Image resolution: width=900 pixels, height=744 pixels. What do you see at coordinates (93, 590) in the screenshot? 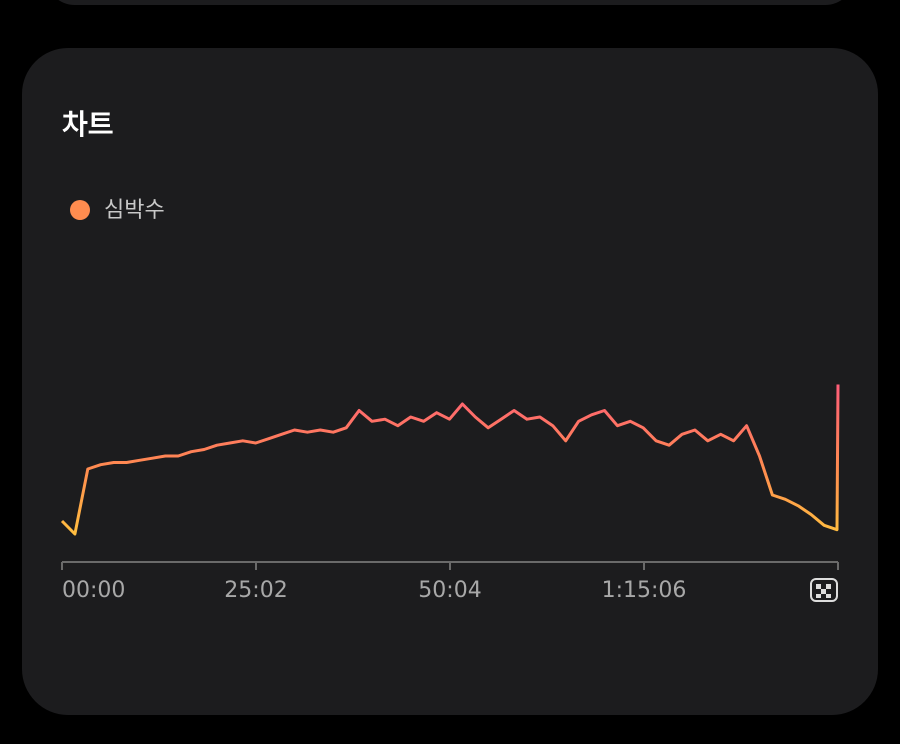
I see `x-tick-label: 00:00` at bounding box center [93, 590].